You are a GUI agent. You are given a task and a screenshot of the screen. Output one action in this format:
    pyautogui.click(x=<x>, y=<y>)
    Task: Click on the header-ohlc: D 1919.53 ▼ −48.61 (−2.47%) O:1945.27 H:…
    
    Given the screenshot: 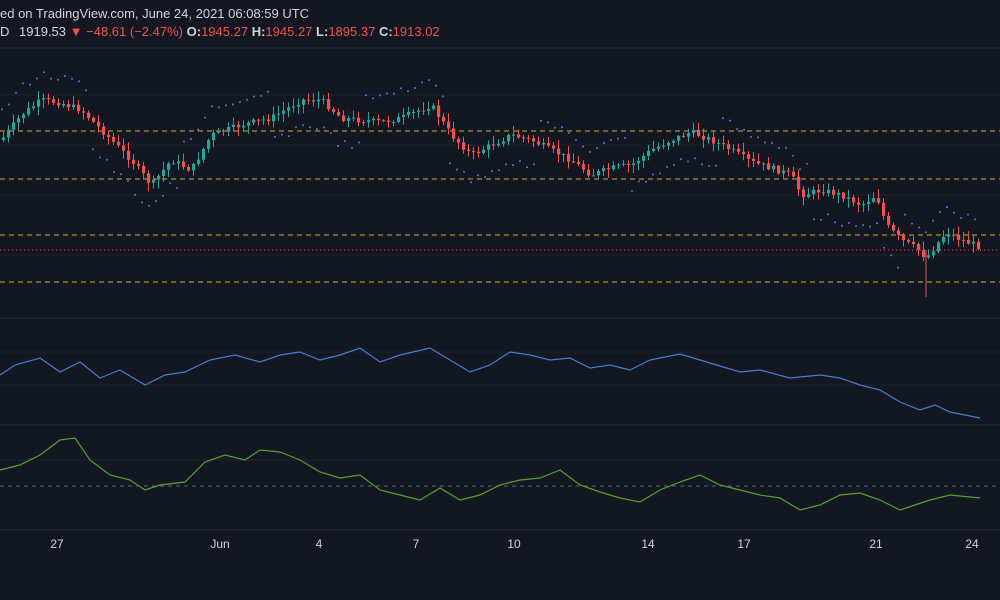 What is the action you would take?
    pyautogui.click(x=220, y=31)
    